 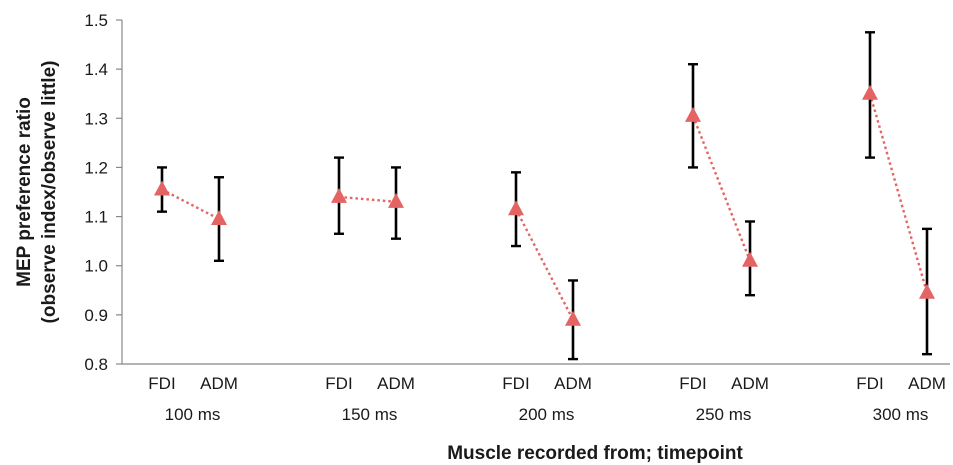 What do you see at coordinates (724, 414) in the screenshot?
I see `x-group-label: 250 ms` at bounding box center [724, 414].